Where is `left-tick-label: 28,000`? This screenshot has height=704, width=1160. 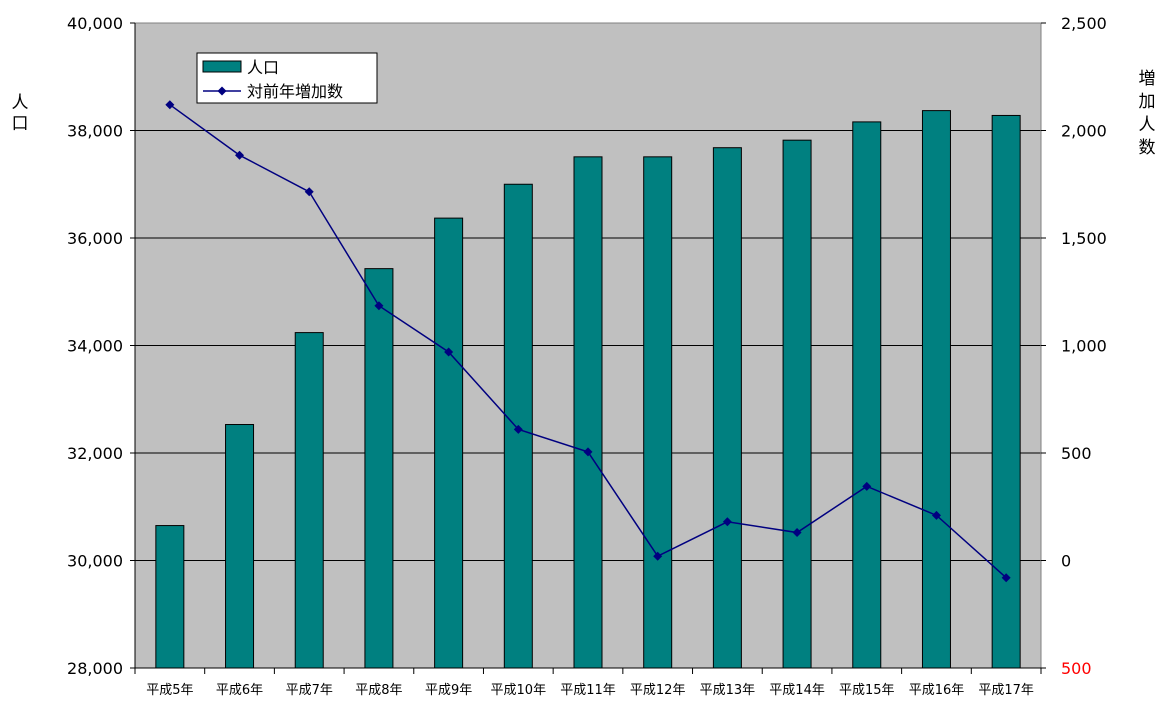
left-tick-label: 28,000 is located at coordinates (95, 668).